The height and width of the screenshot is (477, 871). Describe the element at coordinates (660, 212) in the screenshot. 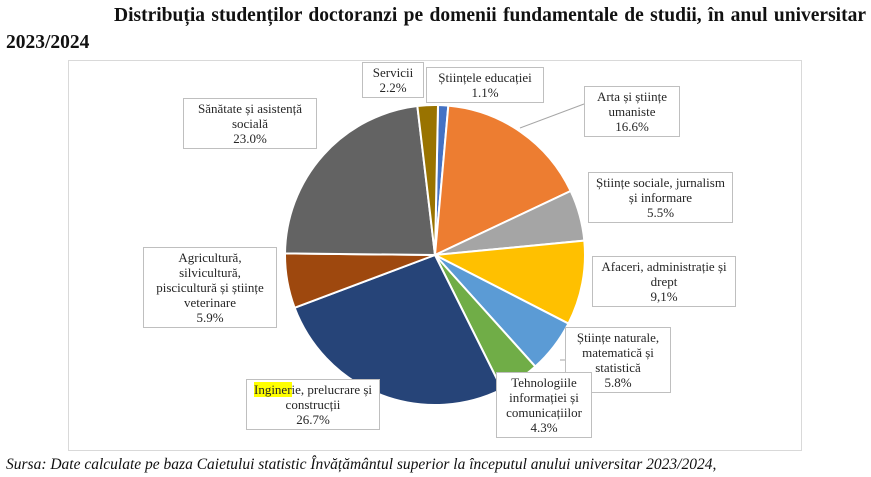

I see `label-value: 5.5%` at that location.